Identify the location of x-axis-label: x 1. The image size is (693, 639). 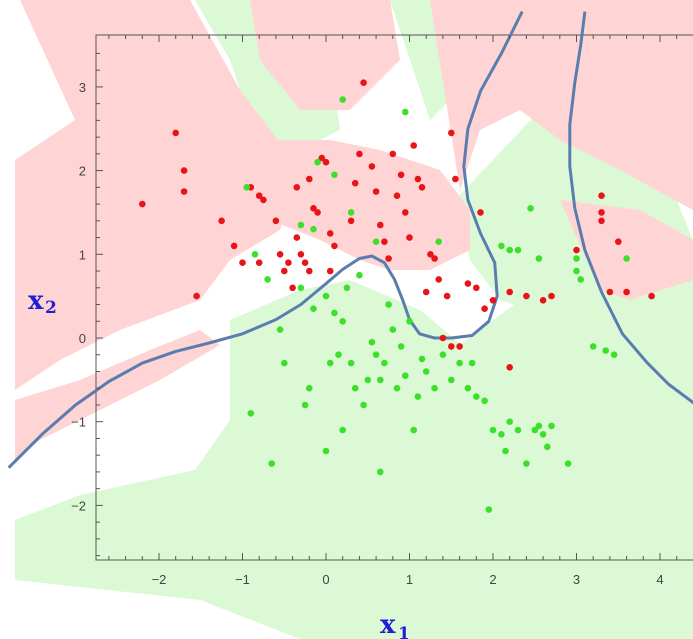
(395, 624).